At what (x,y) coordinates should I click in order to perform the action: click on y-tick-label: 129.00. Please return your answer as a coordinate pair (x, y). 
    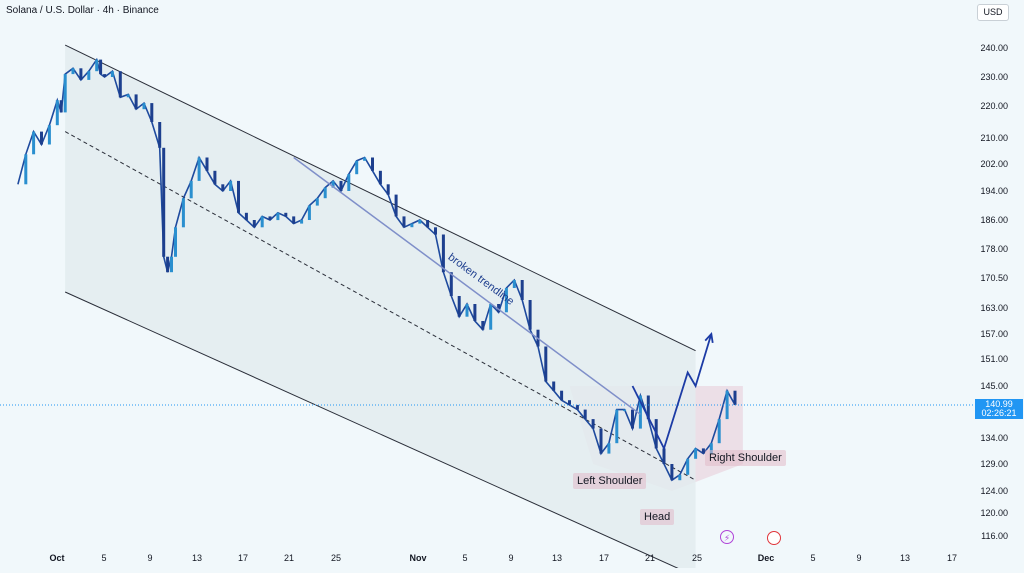
    Looking at the image, I should click on (994, 464).